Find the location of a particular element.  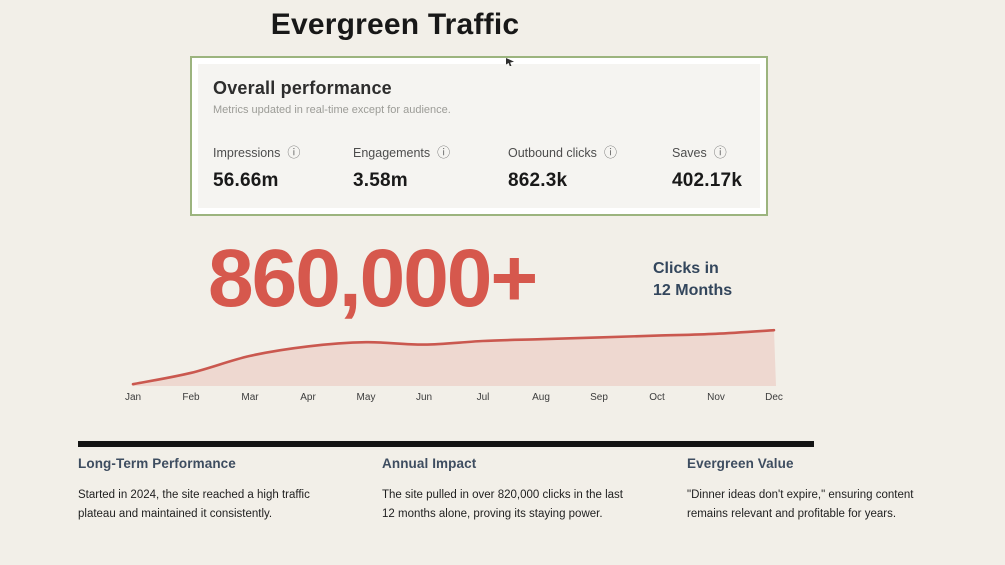

month-label: Feb is located at coordinates (191, 397).